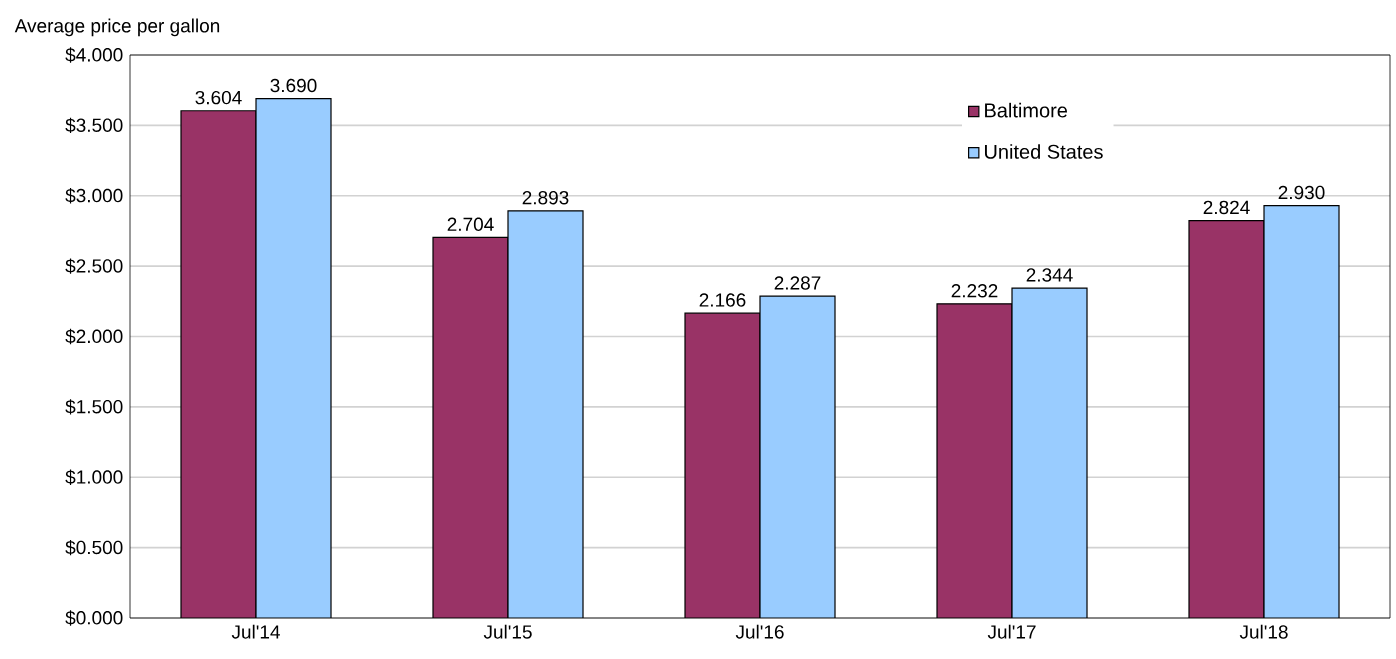  What do you see at coordinates (1026, 110) in the screenshot?
I see `legend-label: Baltimore` at bounding box center [1026, 110].